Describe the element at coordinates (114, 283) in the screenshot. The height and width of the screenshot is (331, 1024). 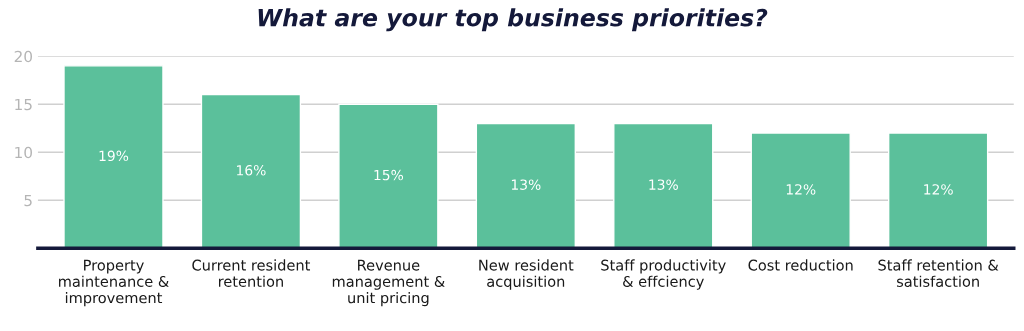
I see `x-tick-label: Property maintenance & improvement` at that location.